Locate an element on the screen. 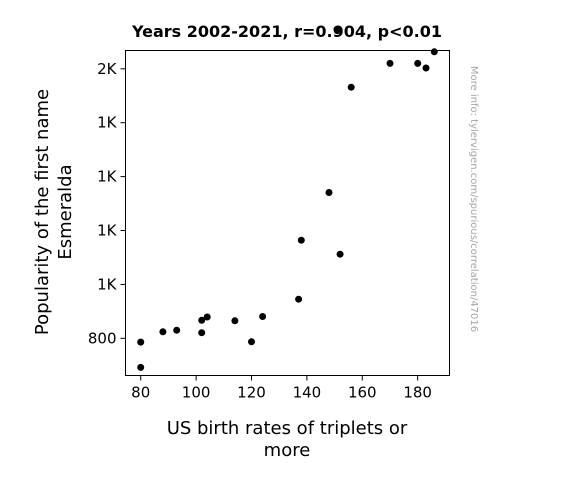  y-tick-label-5: 1K is located at coordinates (107, 123).